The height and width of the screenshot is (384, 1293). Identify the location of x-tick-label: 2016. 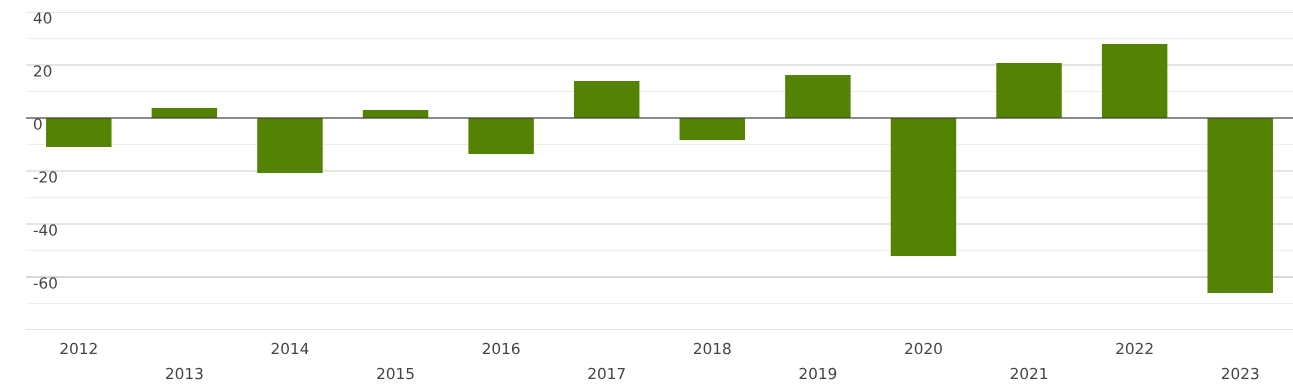
(501, 348).